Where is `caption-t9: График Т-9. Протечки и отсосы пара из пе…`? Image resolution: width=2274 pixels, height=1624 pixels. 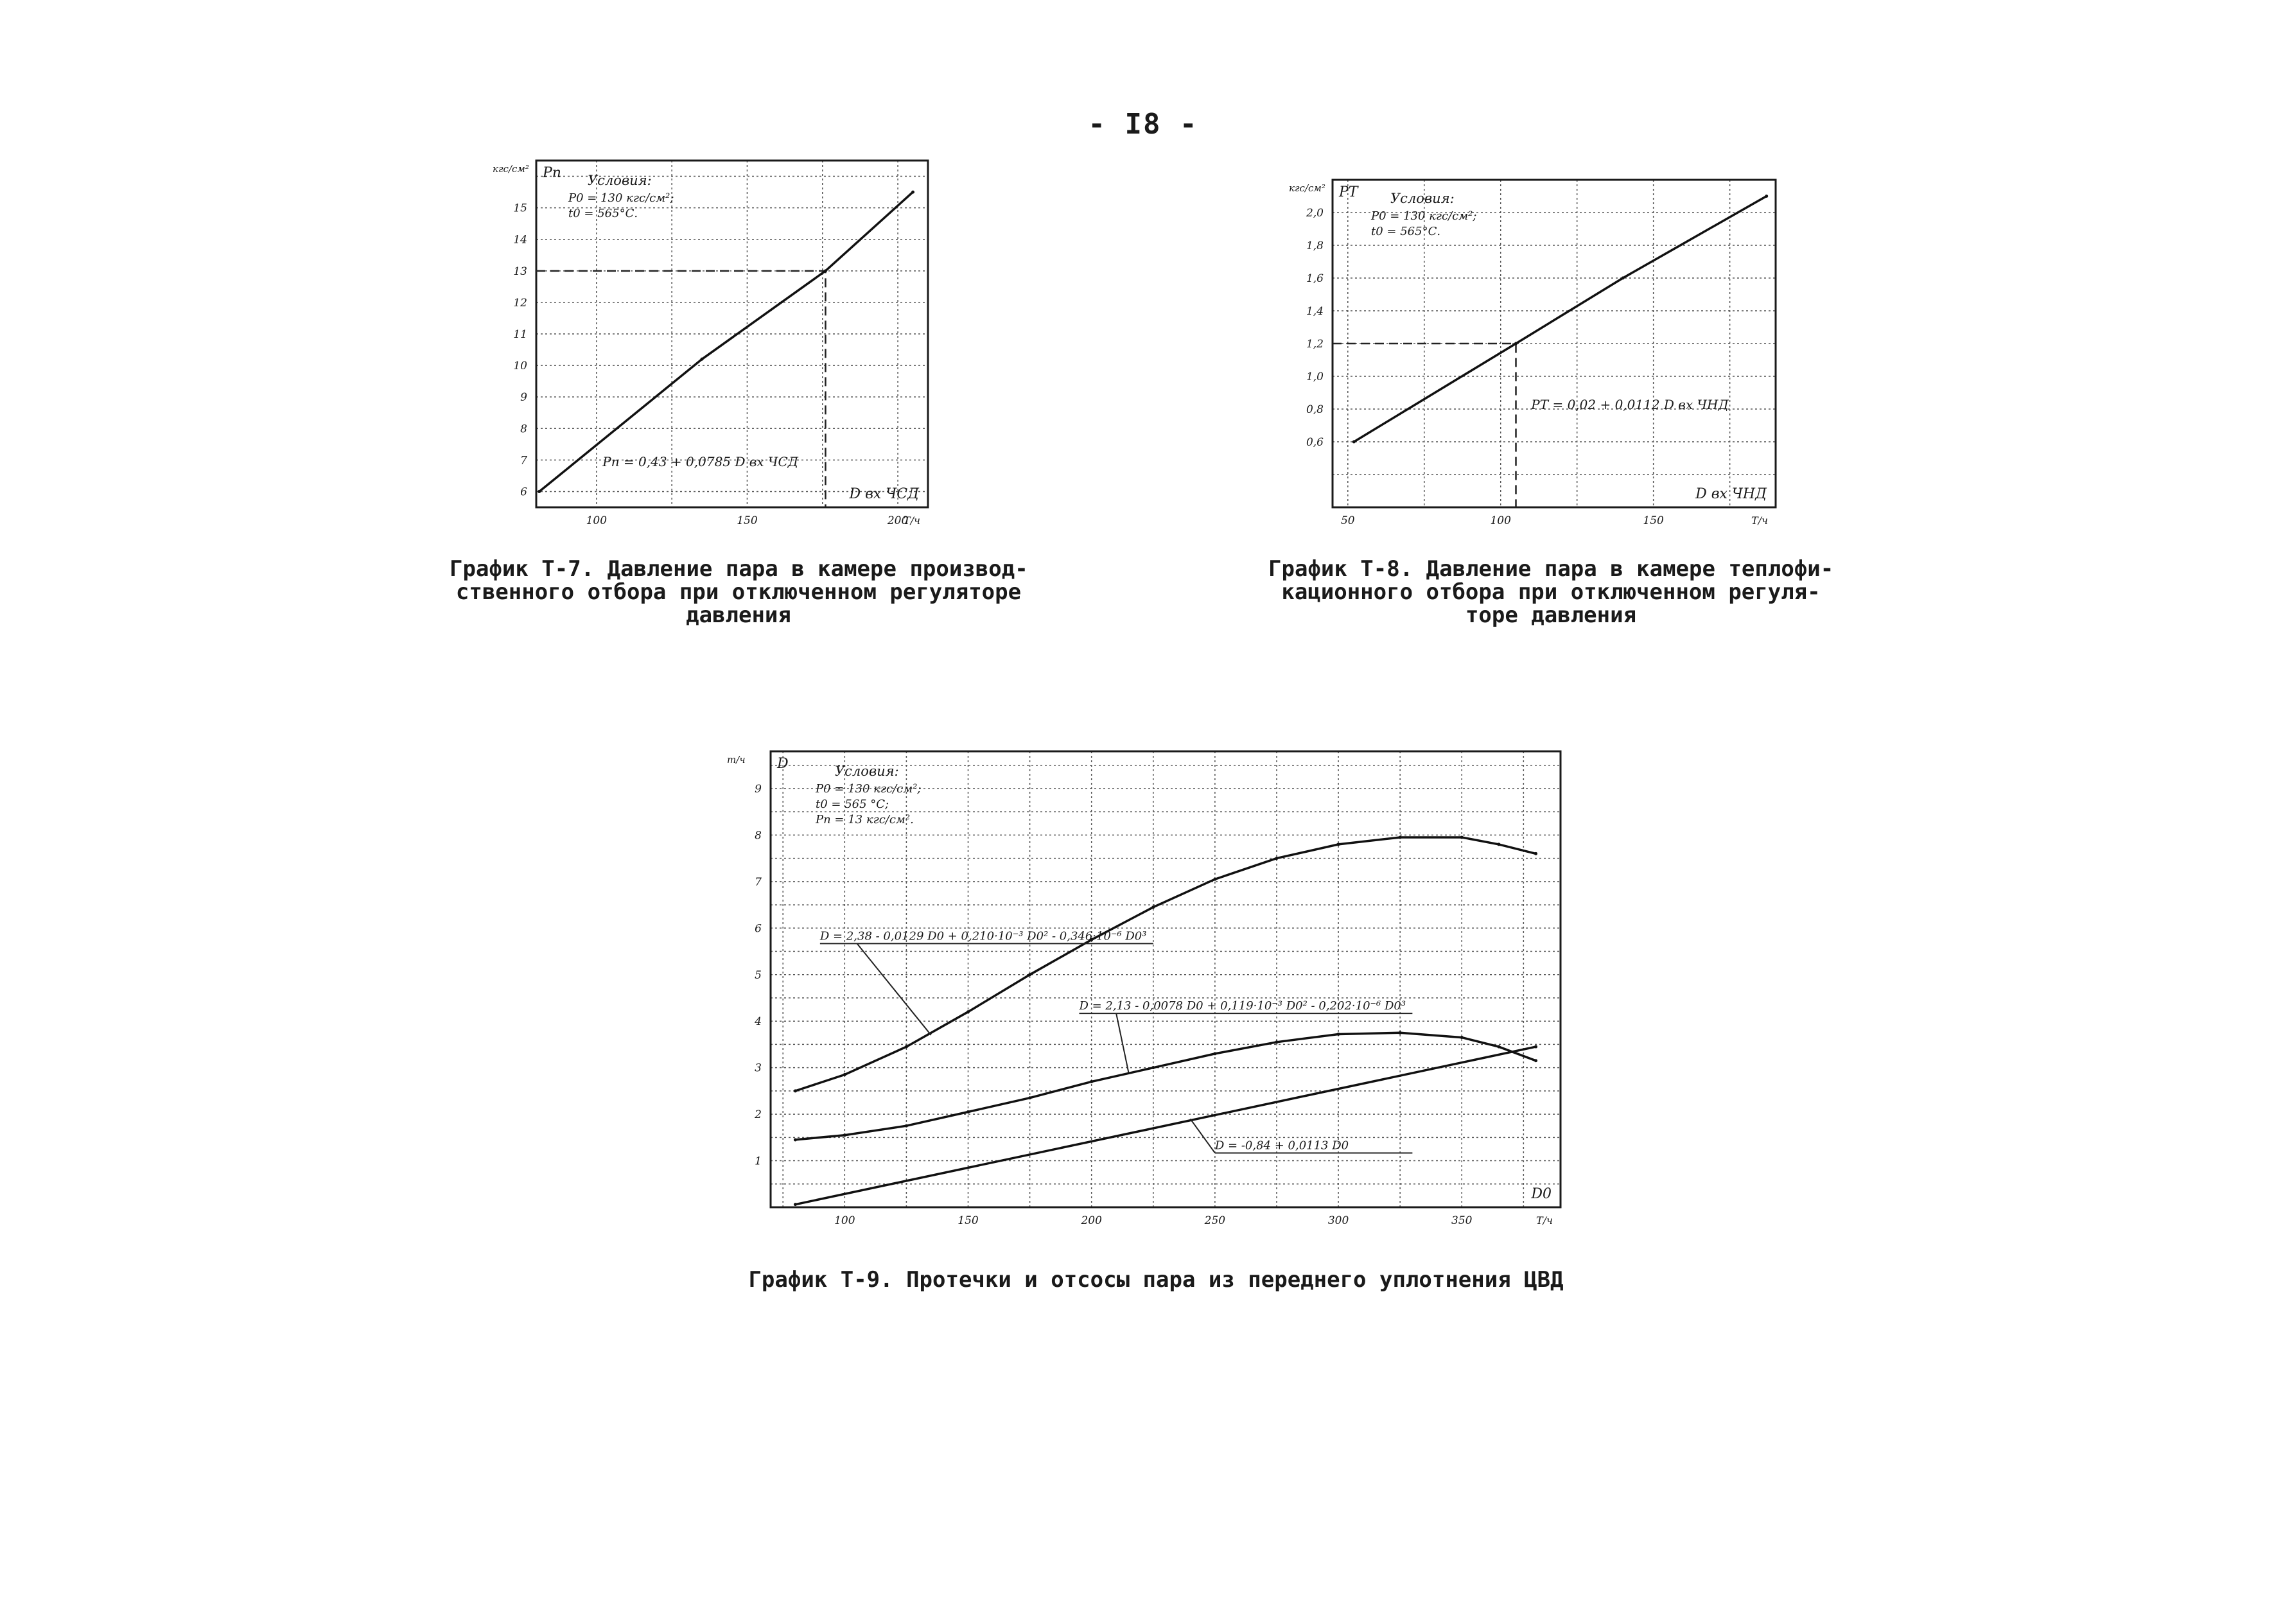
caption-t9: График Т-9. Протечки и отсосы пара из пе… is located at coordinates (1156, 1279).